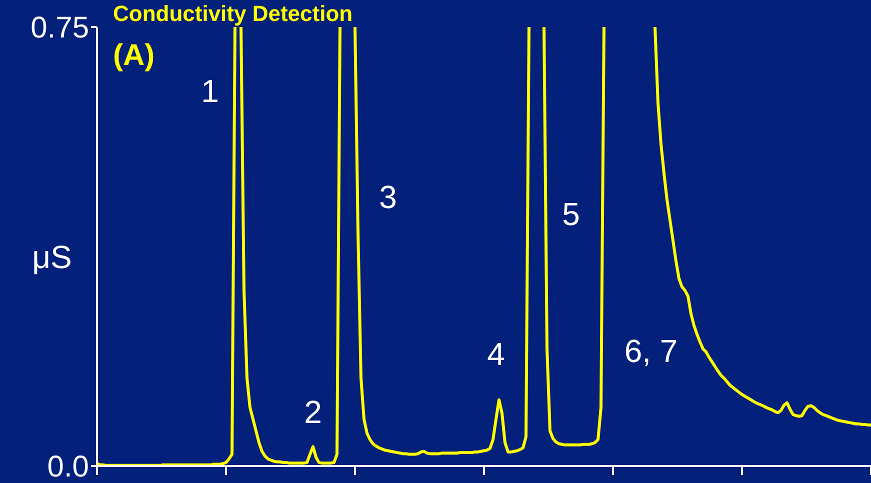 The height and width of the screenshot is (483, 871). Describe the element at coordinates (68, 466) in the screenshot. I see `y-tick-label: 0.0` at that location.